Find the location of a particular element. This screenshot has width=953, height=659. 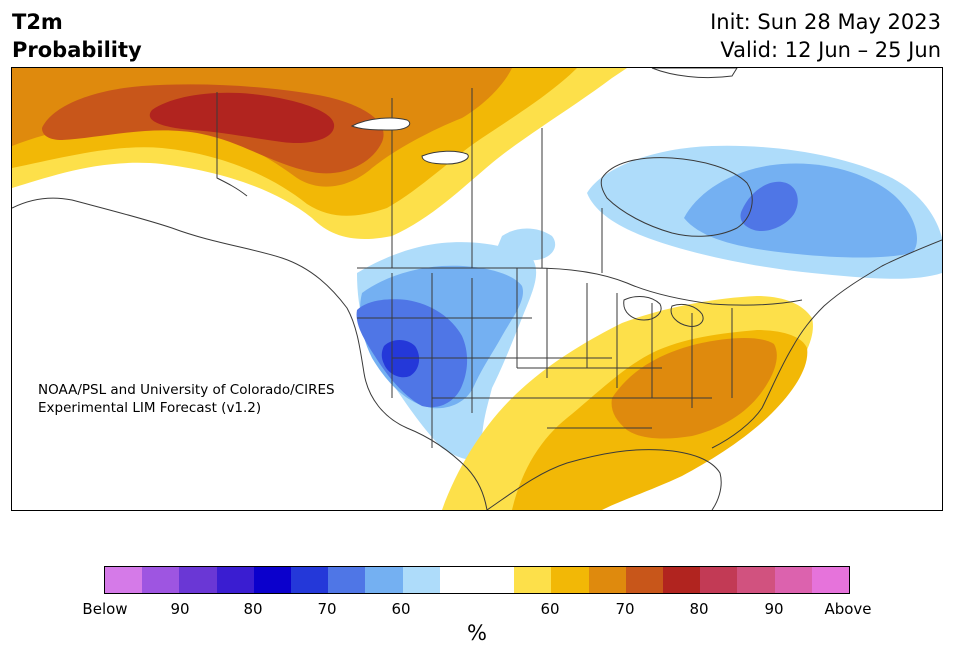

hudson-bay is located at coordinates (676, 197).